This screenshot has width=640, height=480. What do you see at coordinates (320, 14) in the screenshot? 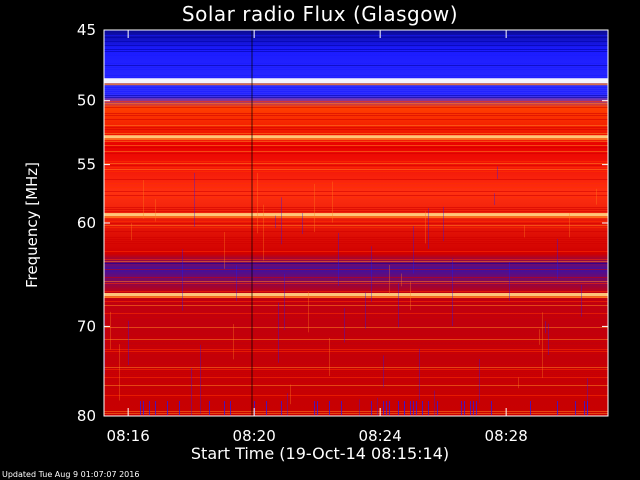
I see `chart-title: Solar radio Flux (Glasgow)` at bounding box center [320, 14].